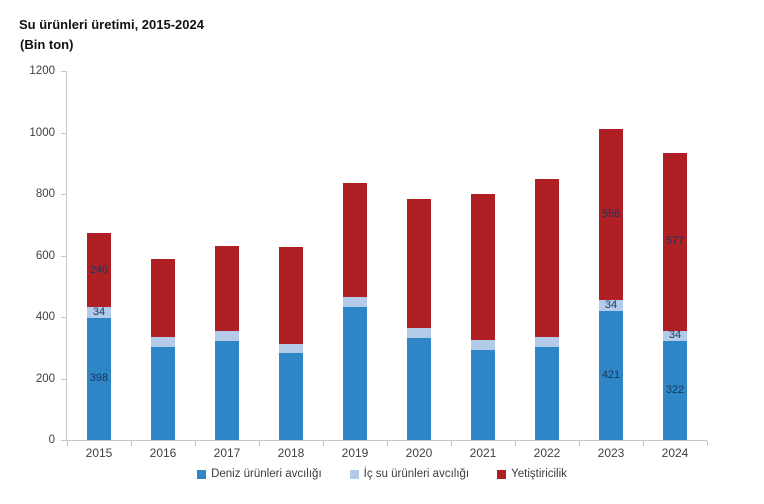  I want to click on bar-value-label: 240, so click(99, 269).